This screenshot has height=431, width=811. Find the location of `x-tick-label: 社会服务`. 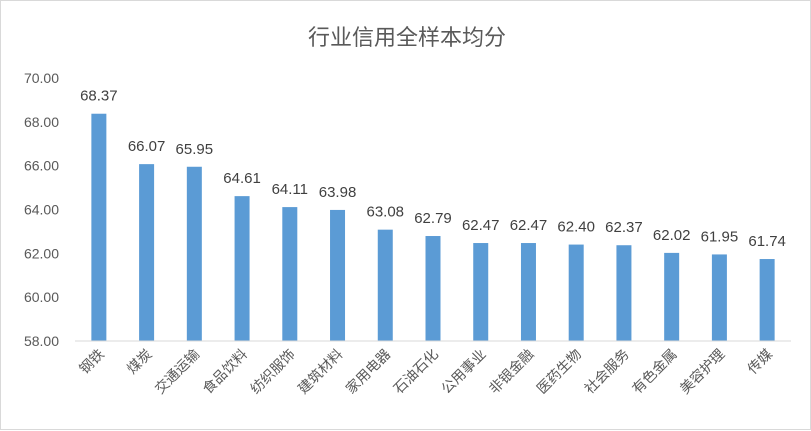

x-tick-label: 社会服务 is located at coordinates (607, 372).